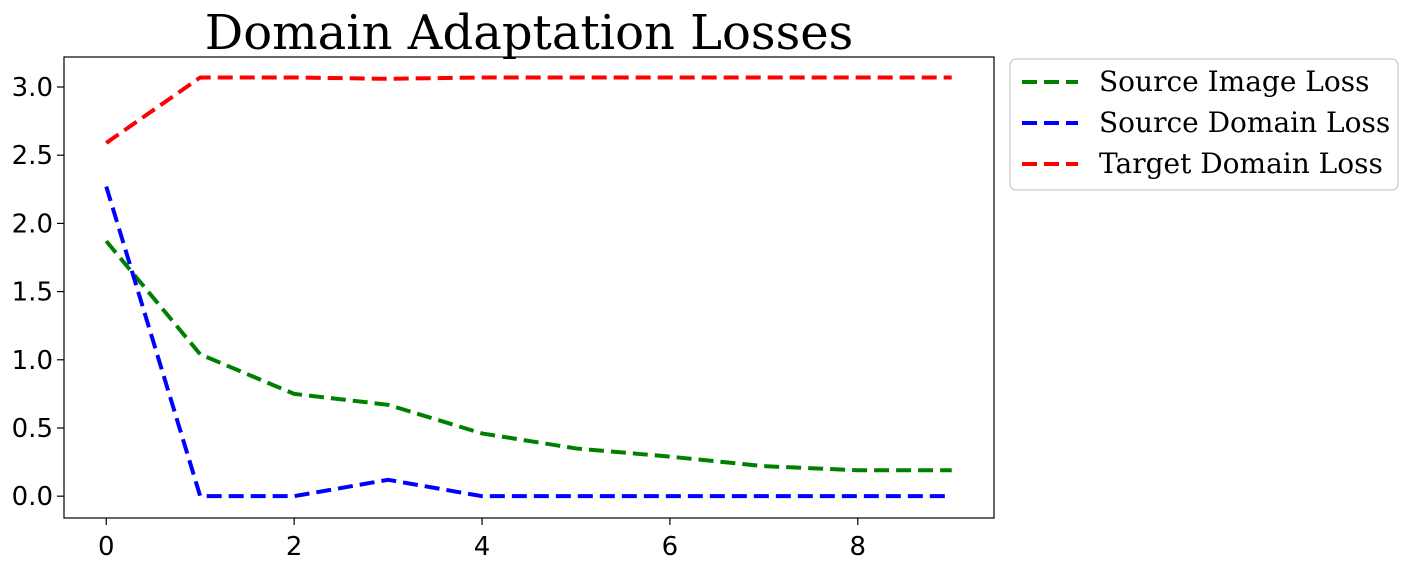  What do you see at coordinates (106, 547) in the screenshot?
I see `x-tick-label: 0` at bounding box center [106, 547].